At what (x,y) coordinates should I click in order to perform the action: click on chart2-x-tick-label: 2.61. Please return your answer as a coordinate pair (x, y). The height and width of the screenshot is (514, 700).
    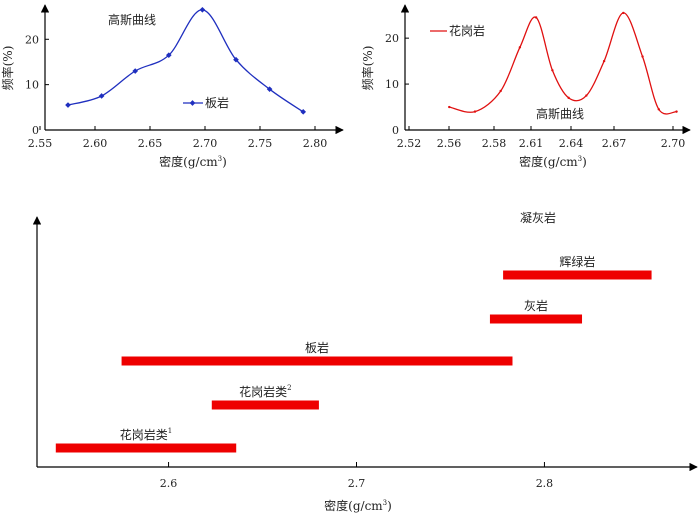
    Looking at the image, I should click on (531, 143).